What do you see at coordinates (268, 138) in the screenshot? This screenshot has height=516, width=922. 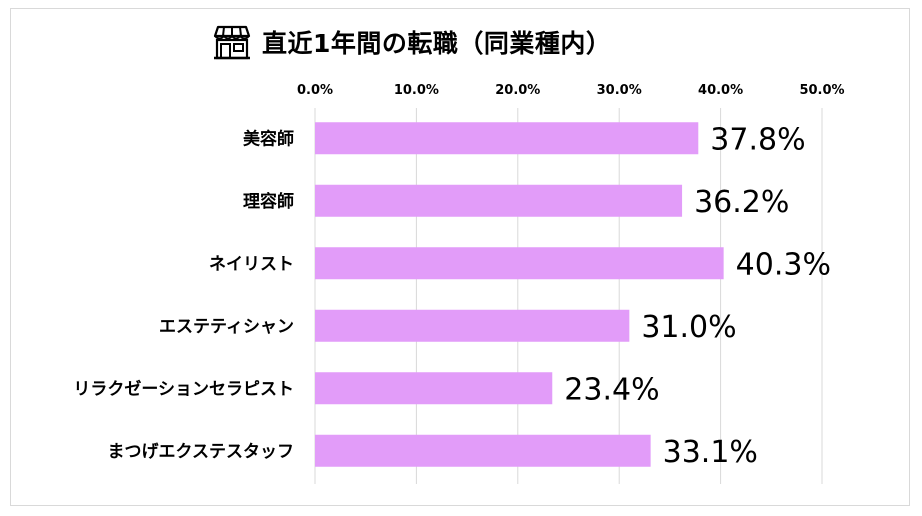 I see `category-label: 美容師` at bounding box center [268, 138].